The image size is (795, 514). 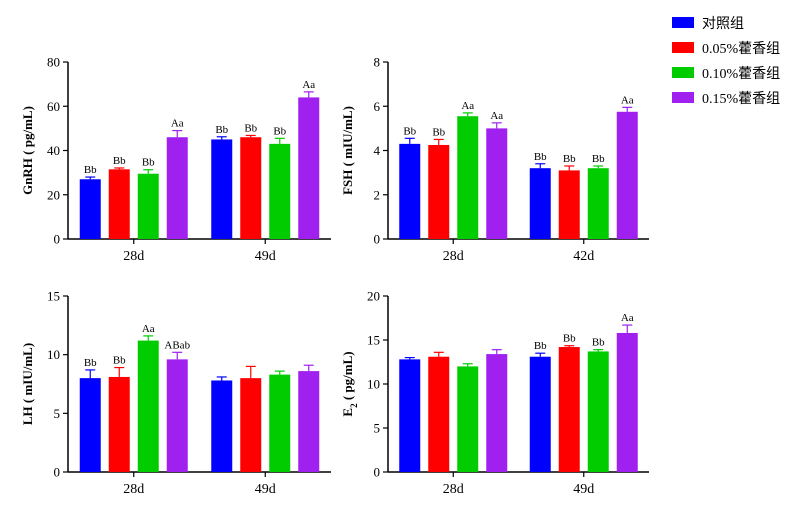 I want to click on legend-label-010: 0.10%藿香组, so click(x=741, y=74).